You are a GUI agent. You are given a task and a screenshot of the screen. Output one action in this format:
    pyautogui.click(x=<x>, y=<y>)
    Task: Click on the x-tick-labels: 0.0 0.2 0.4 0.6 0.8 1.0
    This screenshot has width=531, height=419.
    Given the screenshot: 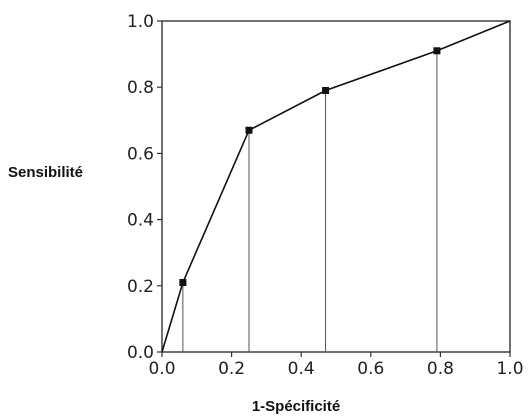 What is the action you would take?
    pyautogui.click(x=335, y=369)
    